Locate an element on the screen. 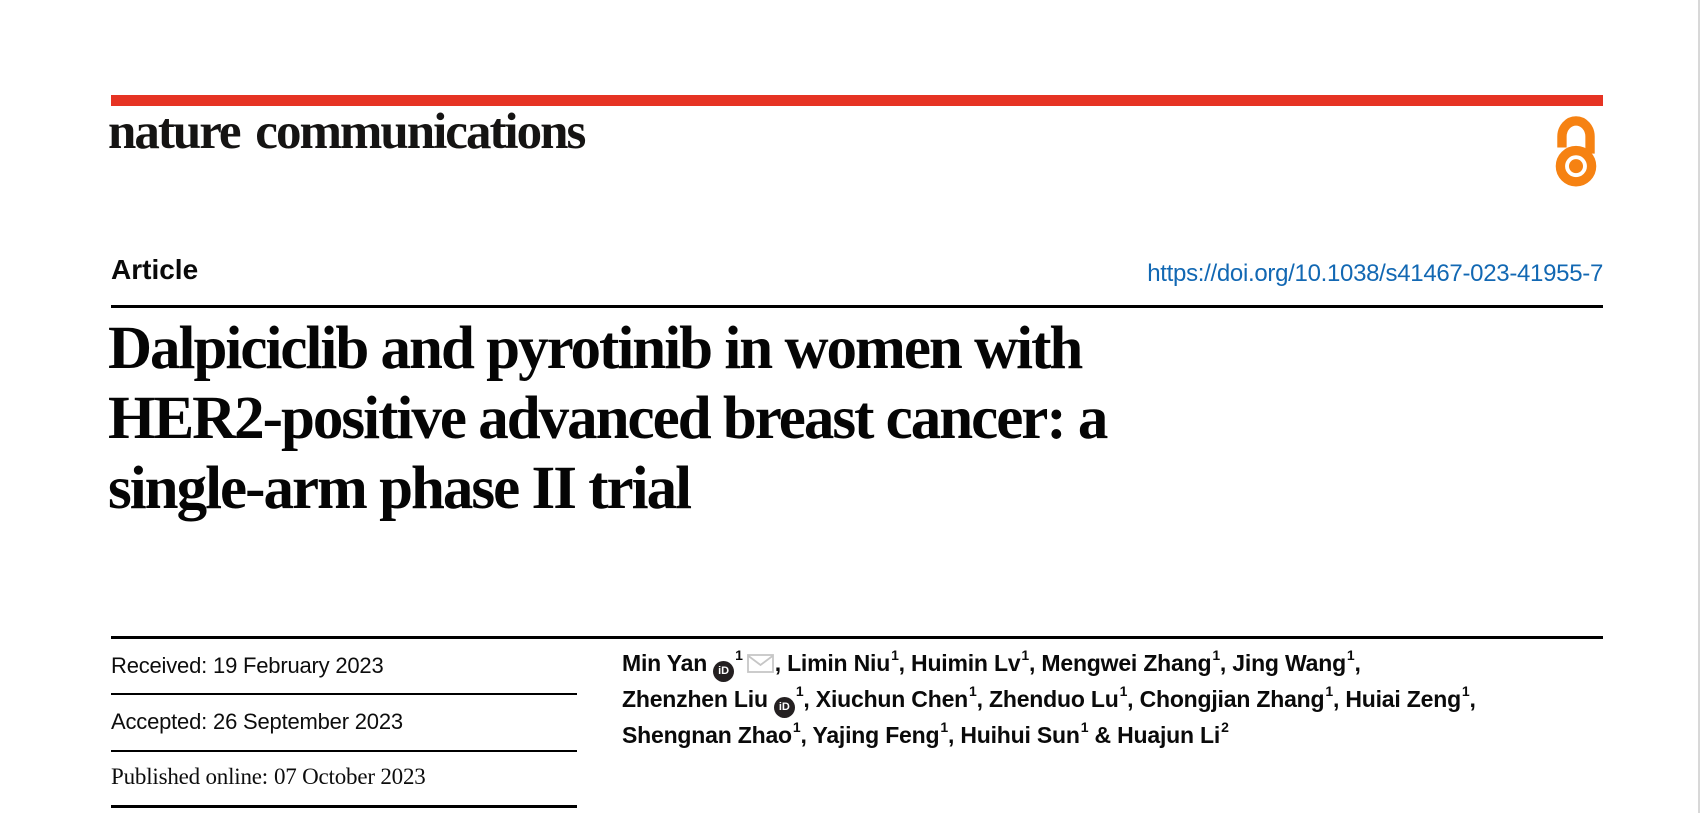 The image size is (1701, 813). received-label: Received: is located at coordinates (159, 665).